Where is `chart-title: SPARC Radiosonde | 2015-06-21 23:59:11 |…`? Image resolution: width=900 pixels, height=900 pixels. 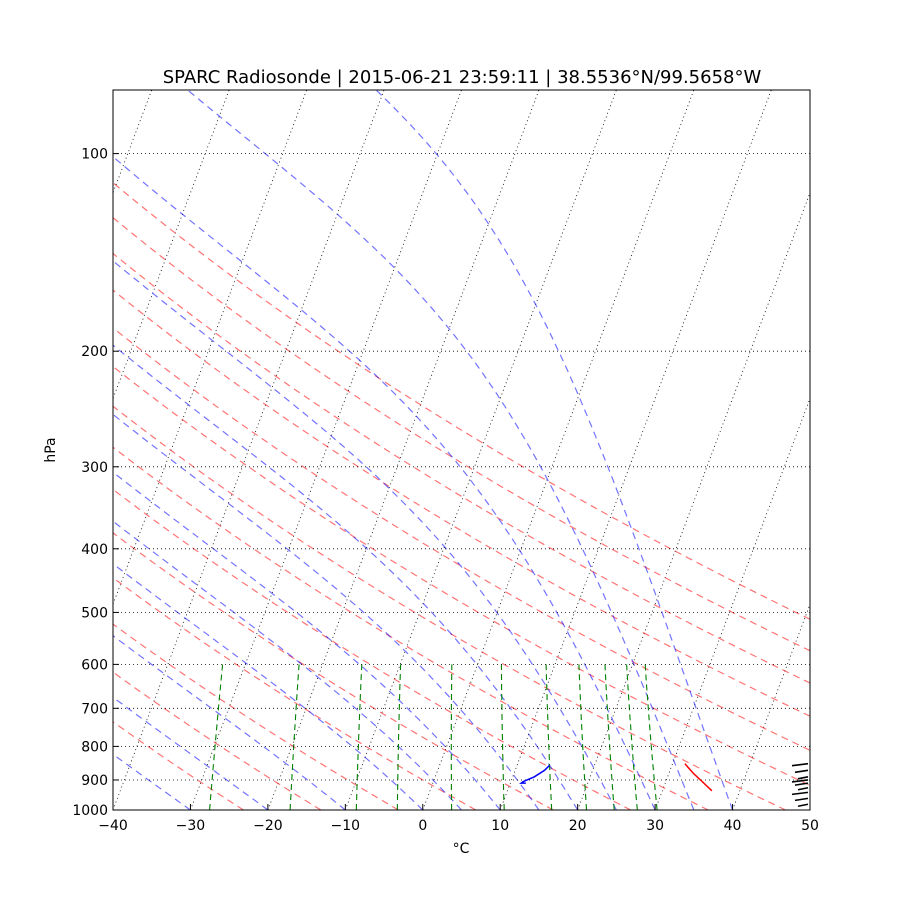 chart-title: SPARC Radiosonde | 2015-06-21 23:59:11 |… is located at coordinates (462, 77).